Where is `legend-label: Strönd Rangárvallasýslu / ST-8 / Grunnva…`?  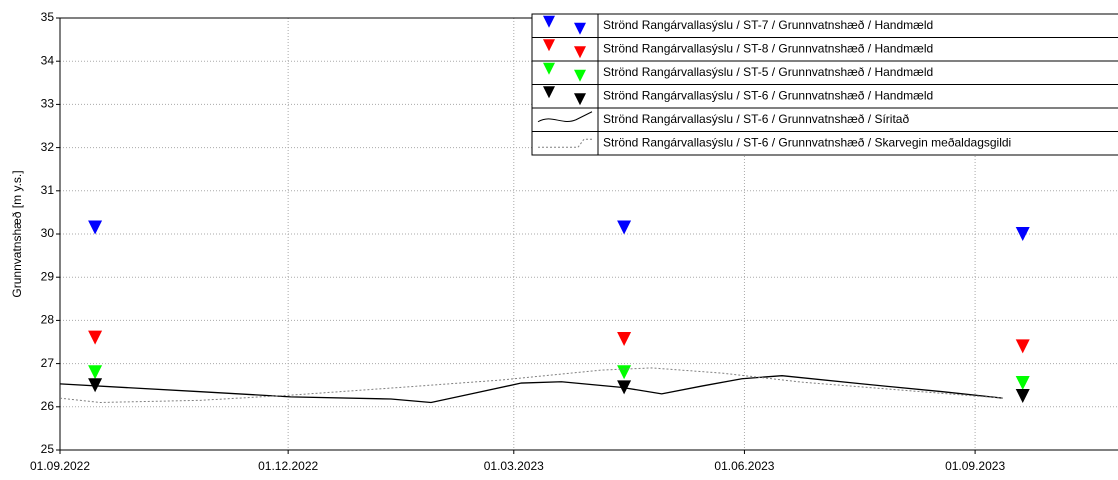 legend-label: Strönd Rangárvallasýslu / ST-8 / Grunnva… is located at coordinates (768, 48).